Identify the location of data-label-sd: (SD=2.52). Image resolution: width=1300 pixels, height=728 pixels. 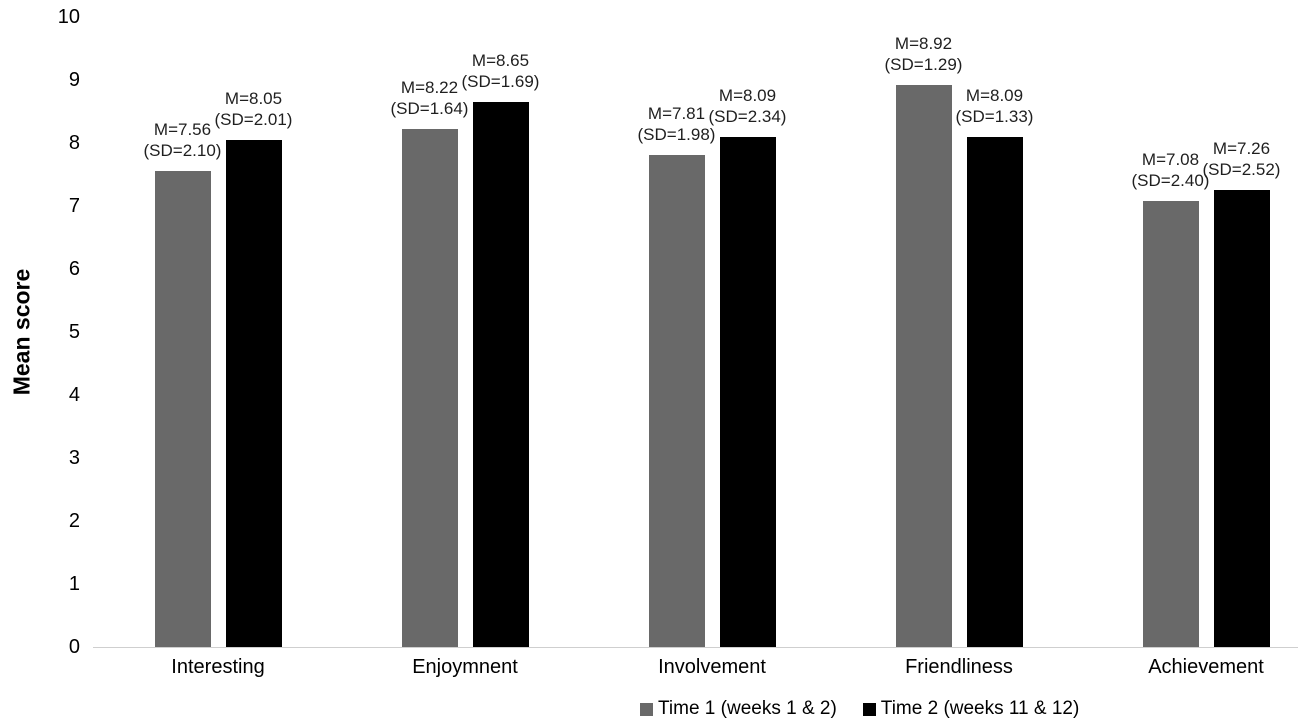
(1241, 169).